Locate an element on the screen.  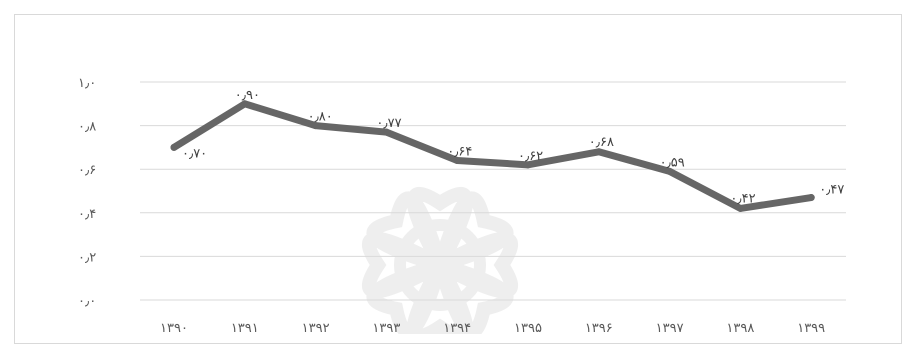
data-label: ۰٫۶۴ is located at coordinates (459, 151).